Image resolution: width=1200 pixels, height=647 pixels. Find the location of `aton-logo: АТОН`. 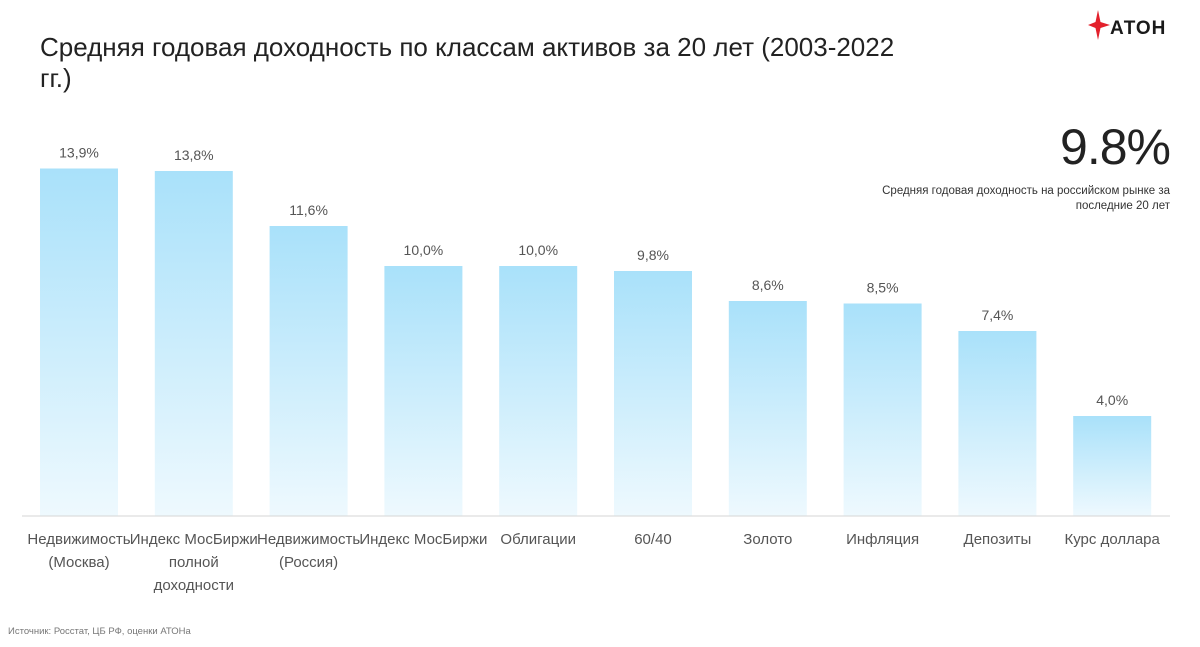

aton-logo: АТОН is located at coordinates (1138, 25).